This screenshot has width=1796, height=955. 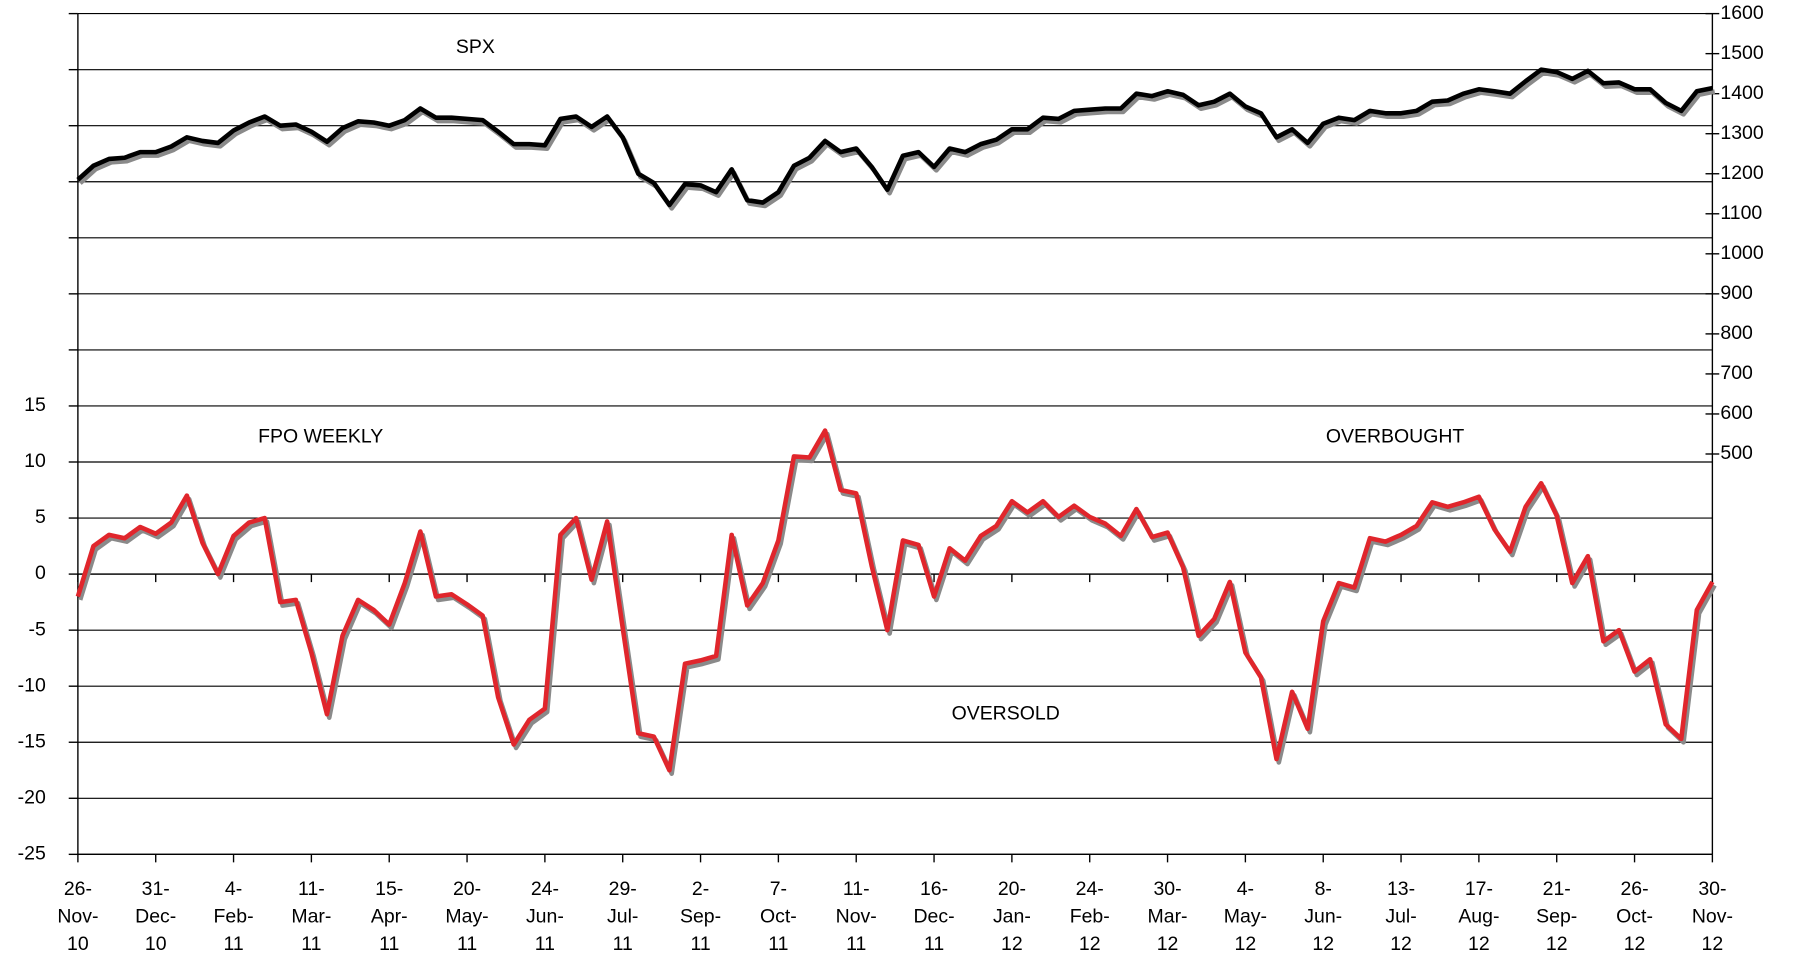 I want to click on x-tick-label: 21-Sep-12, so click(x=1556, y=916).